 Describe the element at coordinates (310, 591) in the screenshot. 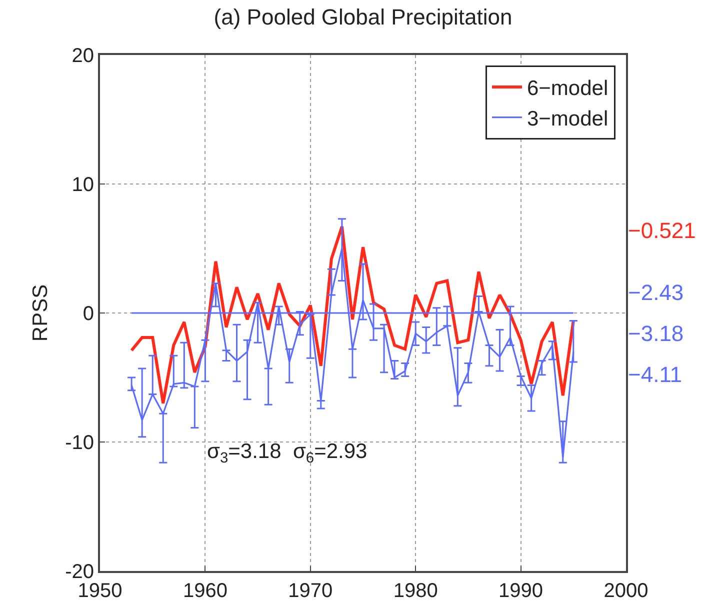

I see `x-tick-label: 1970` at that location.